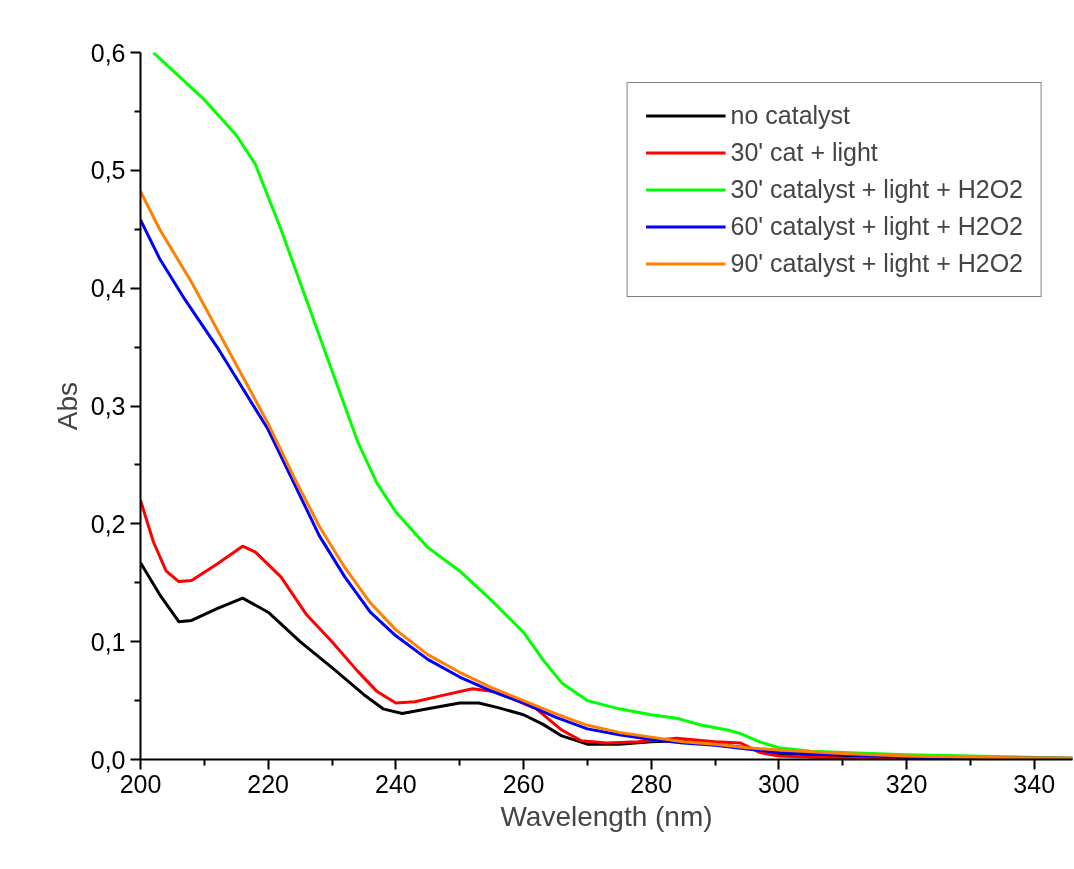 This screenshot has width=1074, height=869. What do you see at coordinates (876, 189) in the screenshot?
I see `legend-label: 30' catalyst + light + H2O2` at bounding box center [876, 189].